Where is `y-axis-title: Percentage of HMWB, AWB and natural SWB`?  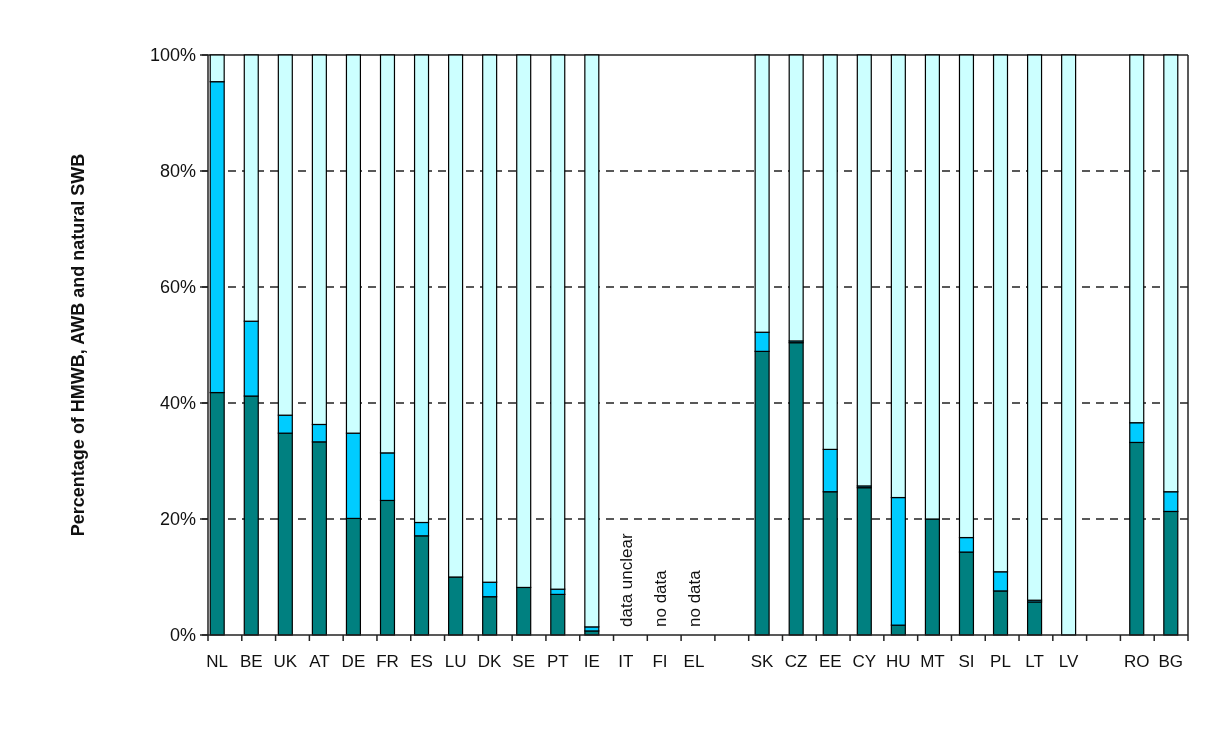 y-axis-title: Percentage of HMWB, AWB and natural SWB is located at coordinates (78, 345).